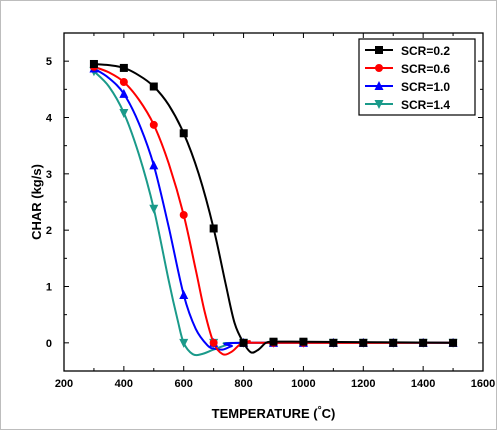 Image resolution: width=497 pixels, height=431 pixels. What do you see at coordinates (363, 384) in the screenshot?
I see `x-tick-label: 1200` at bounding box center [363, 384].